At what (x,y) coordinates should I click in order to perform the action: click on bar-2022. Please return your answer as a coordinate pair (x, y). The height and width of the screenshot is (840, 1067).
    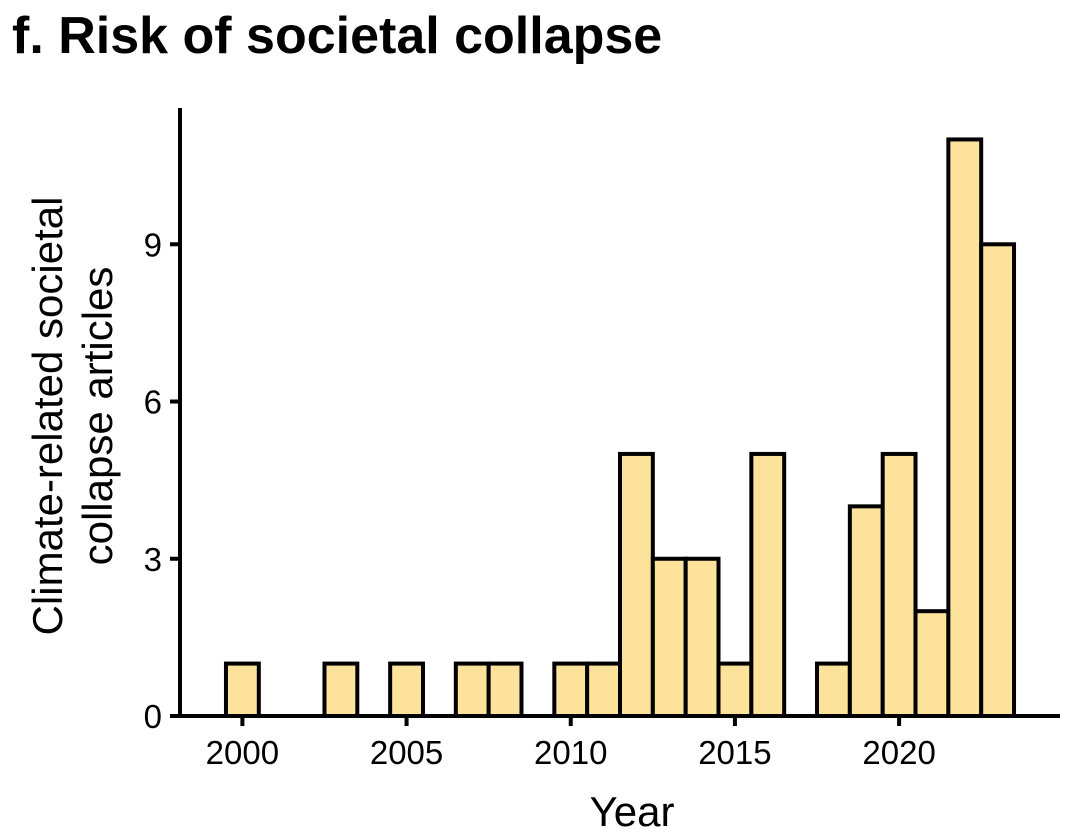
    Looking at the image, I should click on (965, 427).